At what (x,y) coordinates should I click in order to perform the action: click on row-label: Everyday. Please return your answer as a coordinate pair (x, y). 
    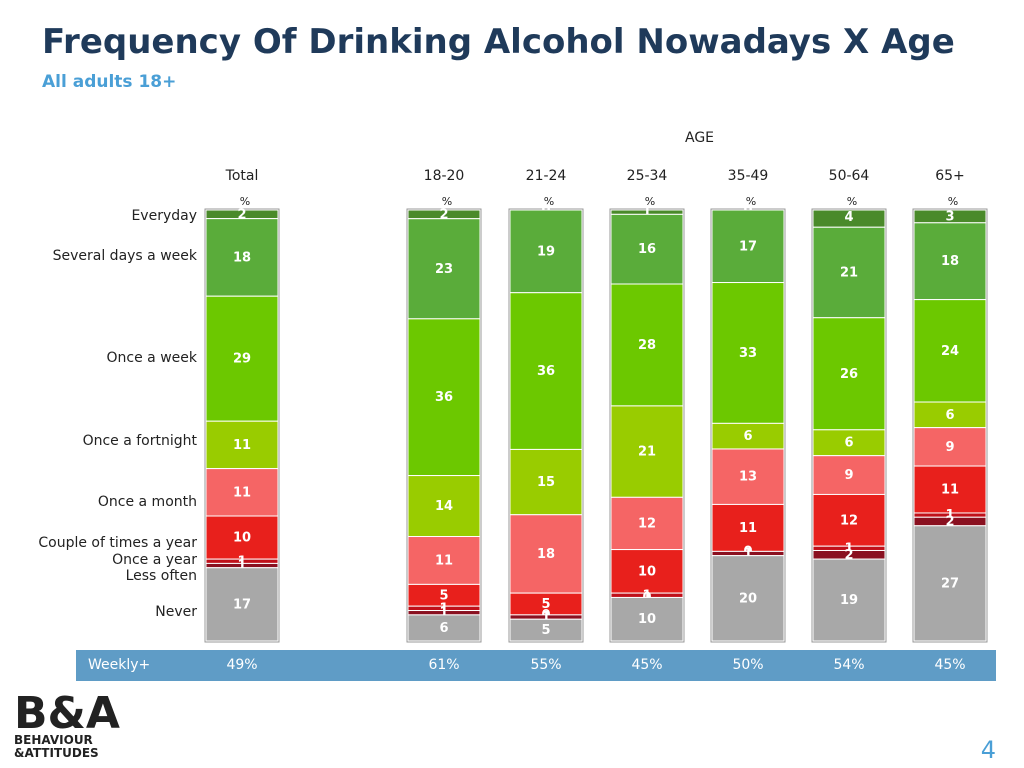
    Looking at the image, I should click on (164, 216).